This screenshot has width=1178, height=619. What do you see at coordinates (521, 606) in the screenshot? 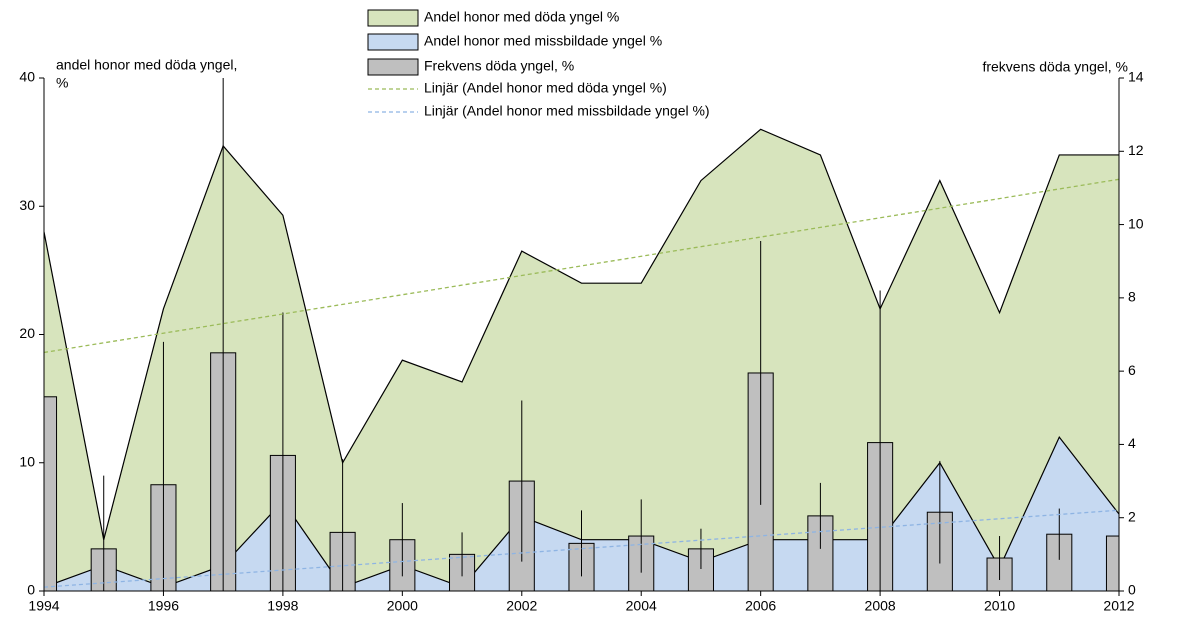
I see `x-tick-label: 2002` at bounding box center [521, 606].